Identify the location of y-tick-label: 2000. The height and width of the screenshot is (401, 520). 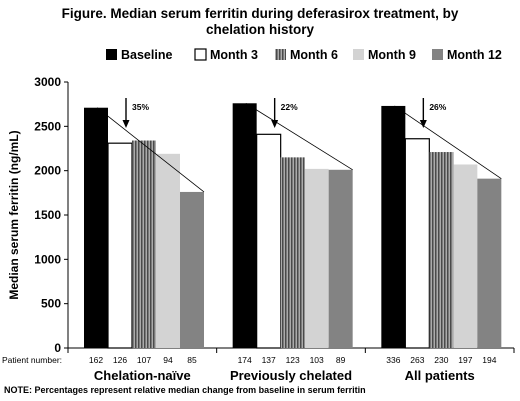
(47, 171).